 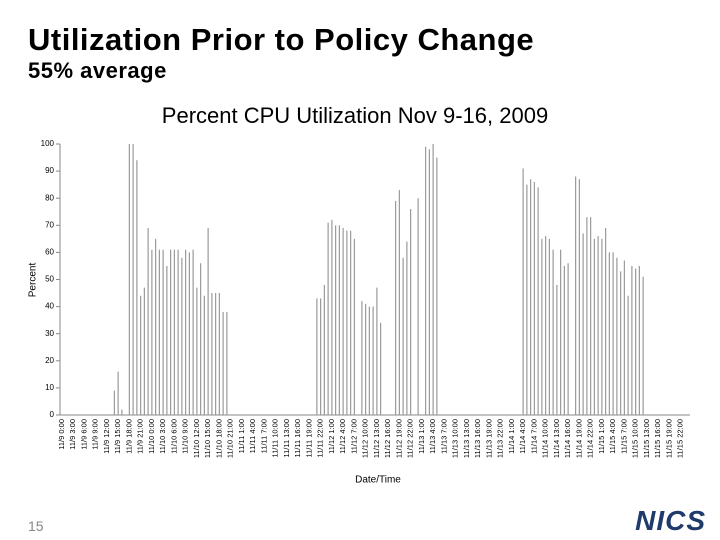 What do you see at coordinates (49, 170) in the screenshot?
I see `y-tick-label: 90` at bounding box center [49, 170].